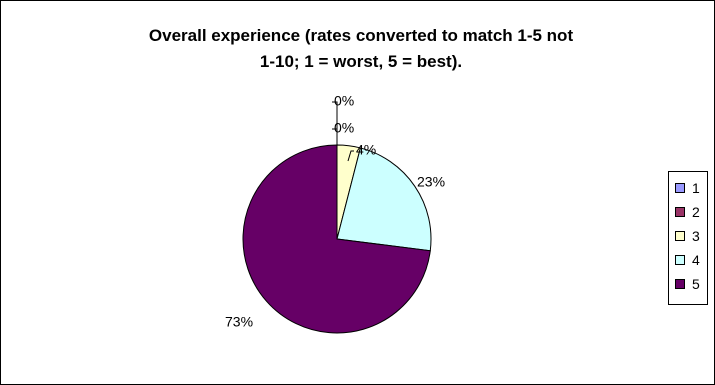  Describe the element at coordinates (688, 260) in the screenshot. I see `legend-item-4: 4` at that location.